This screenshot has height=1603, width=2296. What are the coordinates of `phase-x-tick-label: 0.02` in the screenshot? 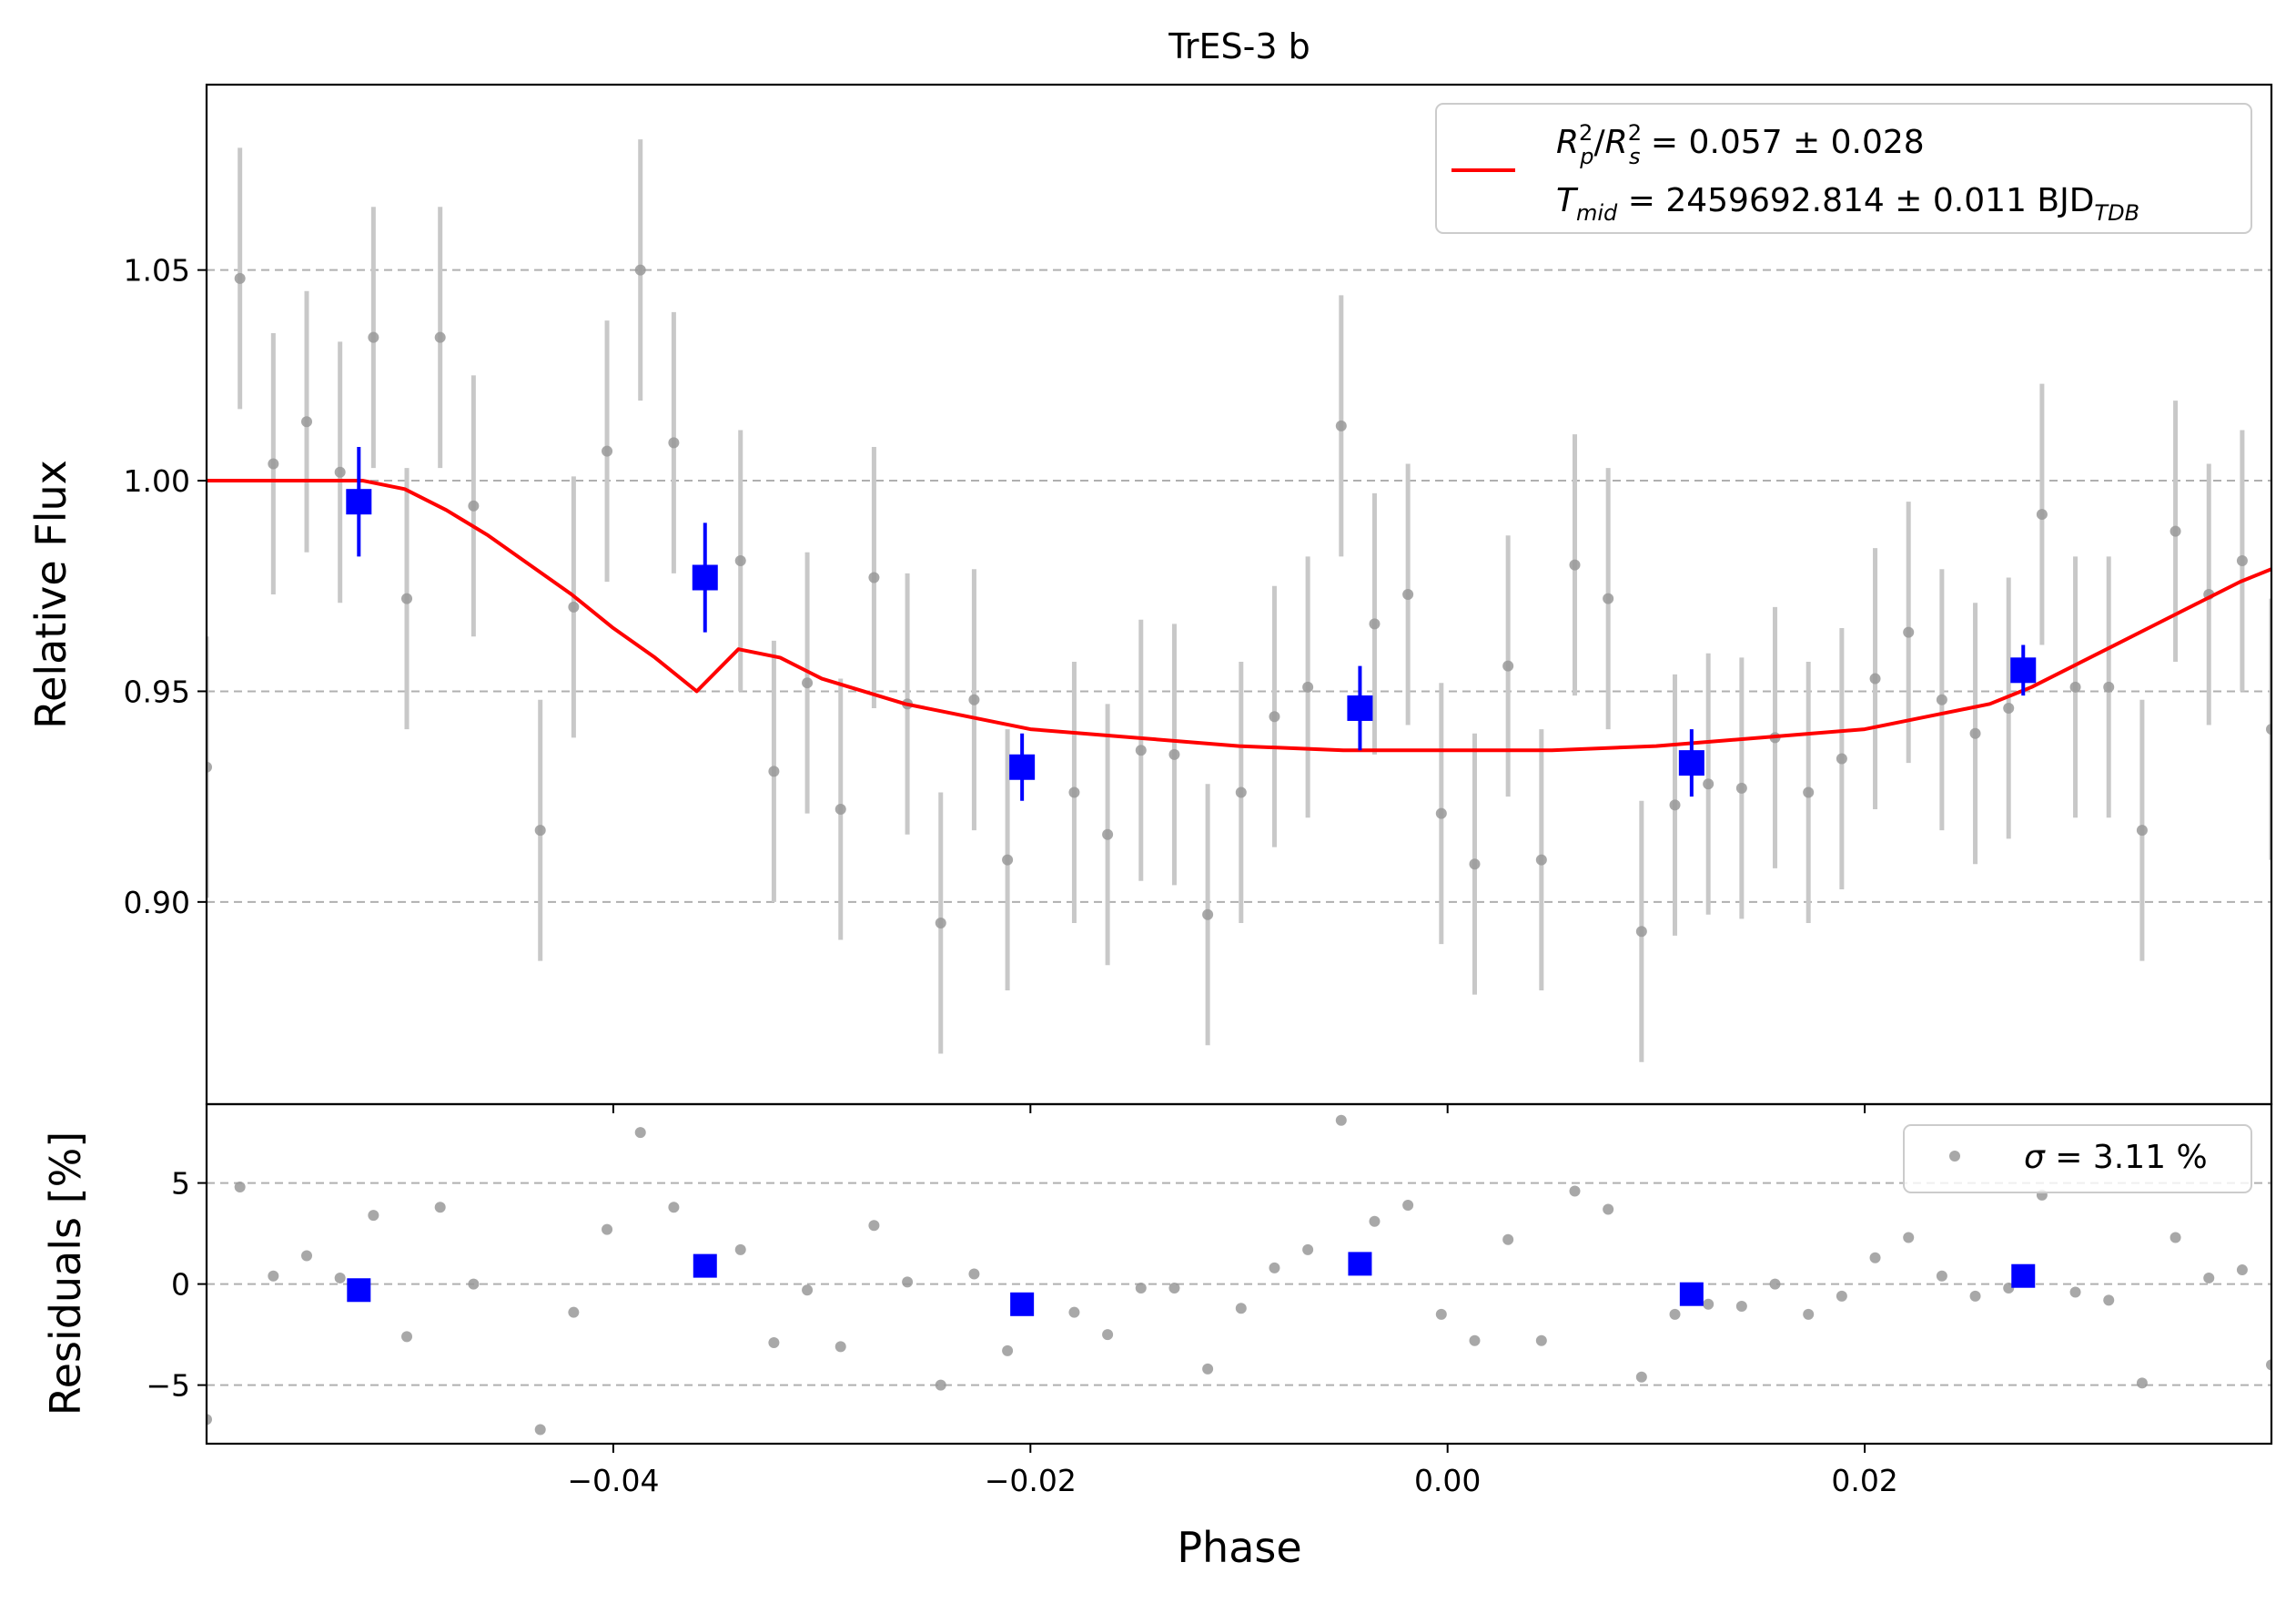 It's located at (1864, 1480).